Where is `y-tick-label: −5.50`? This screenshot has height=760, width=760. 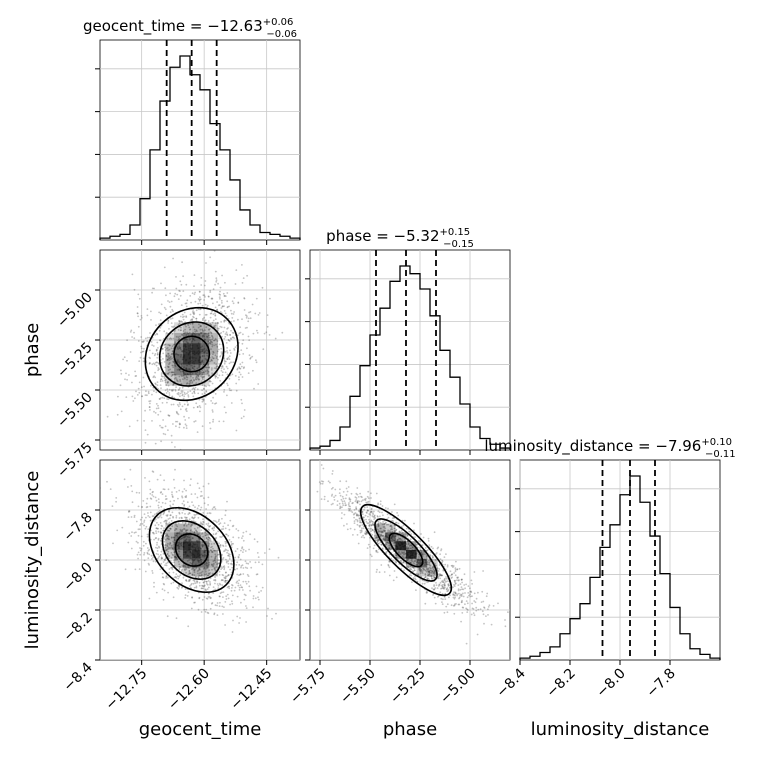 y-tick-label: −5.50 is located at coordinates (75, 411).